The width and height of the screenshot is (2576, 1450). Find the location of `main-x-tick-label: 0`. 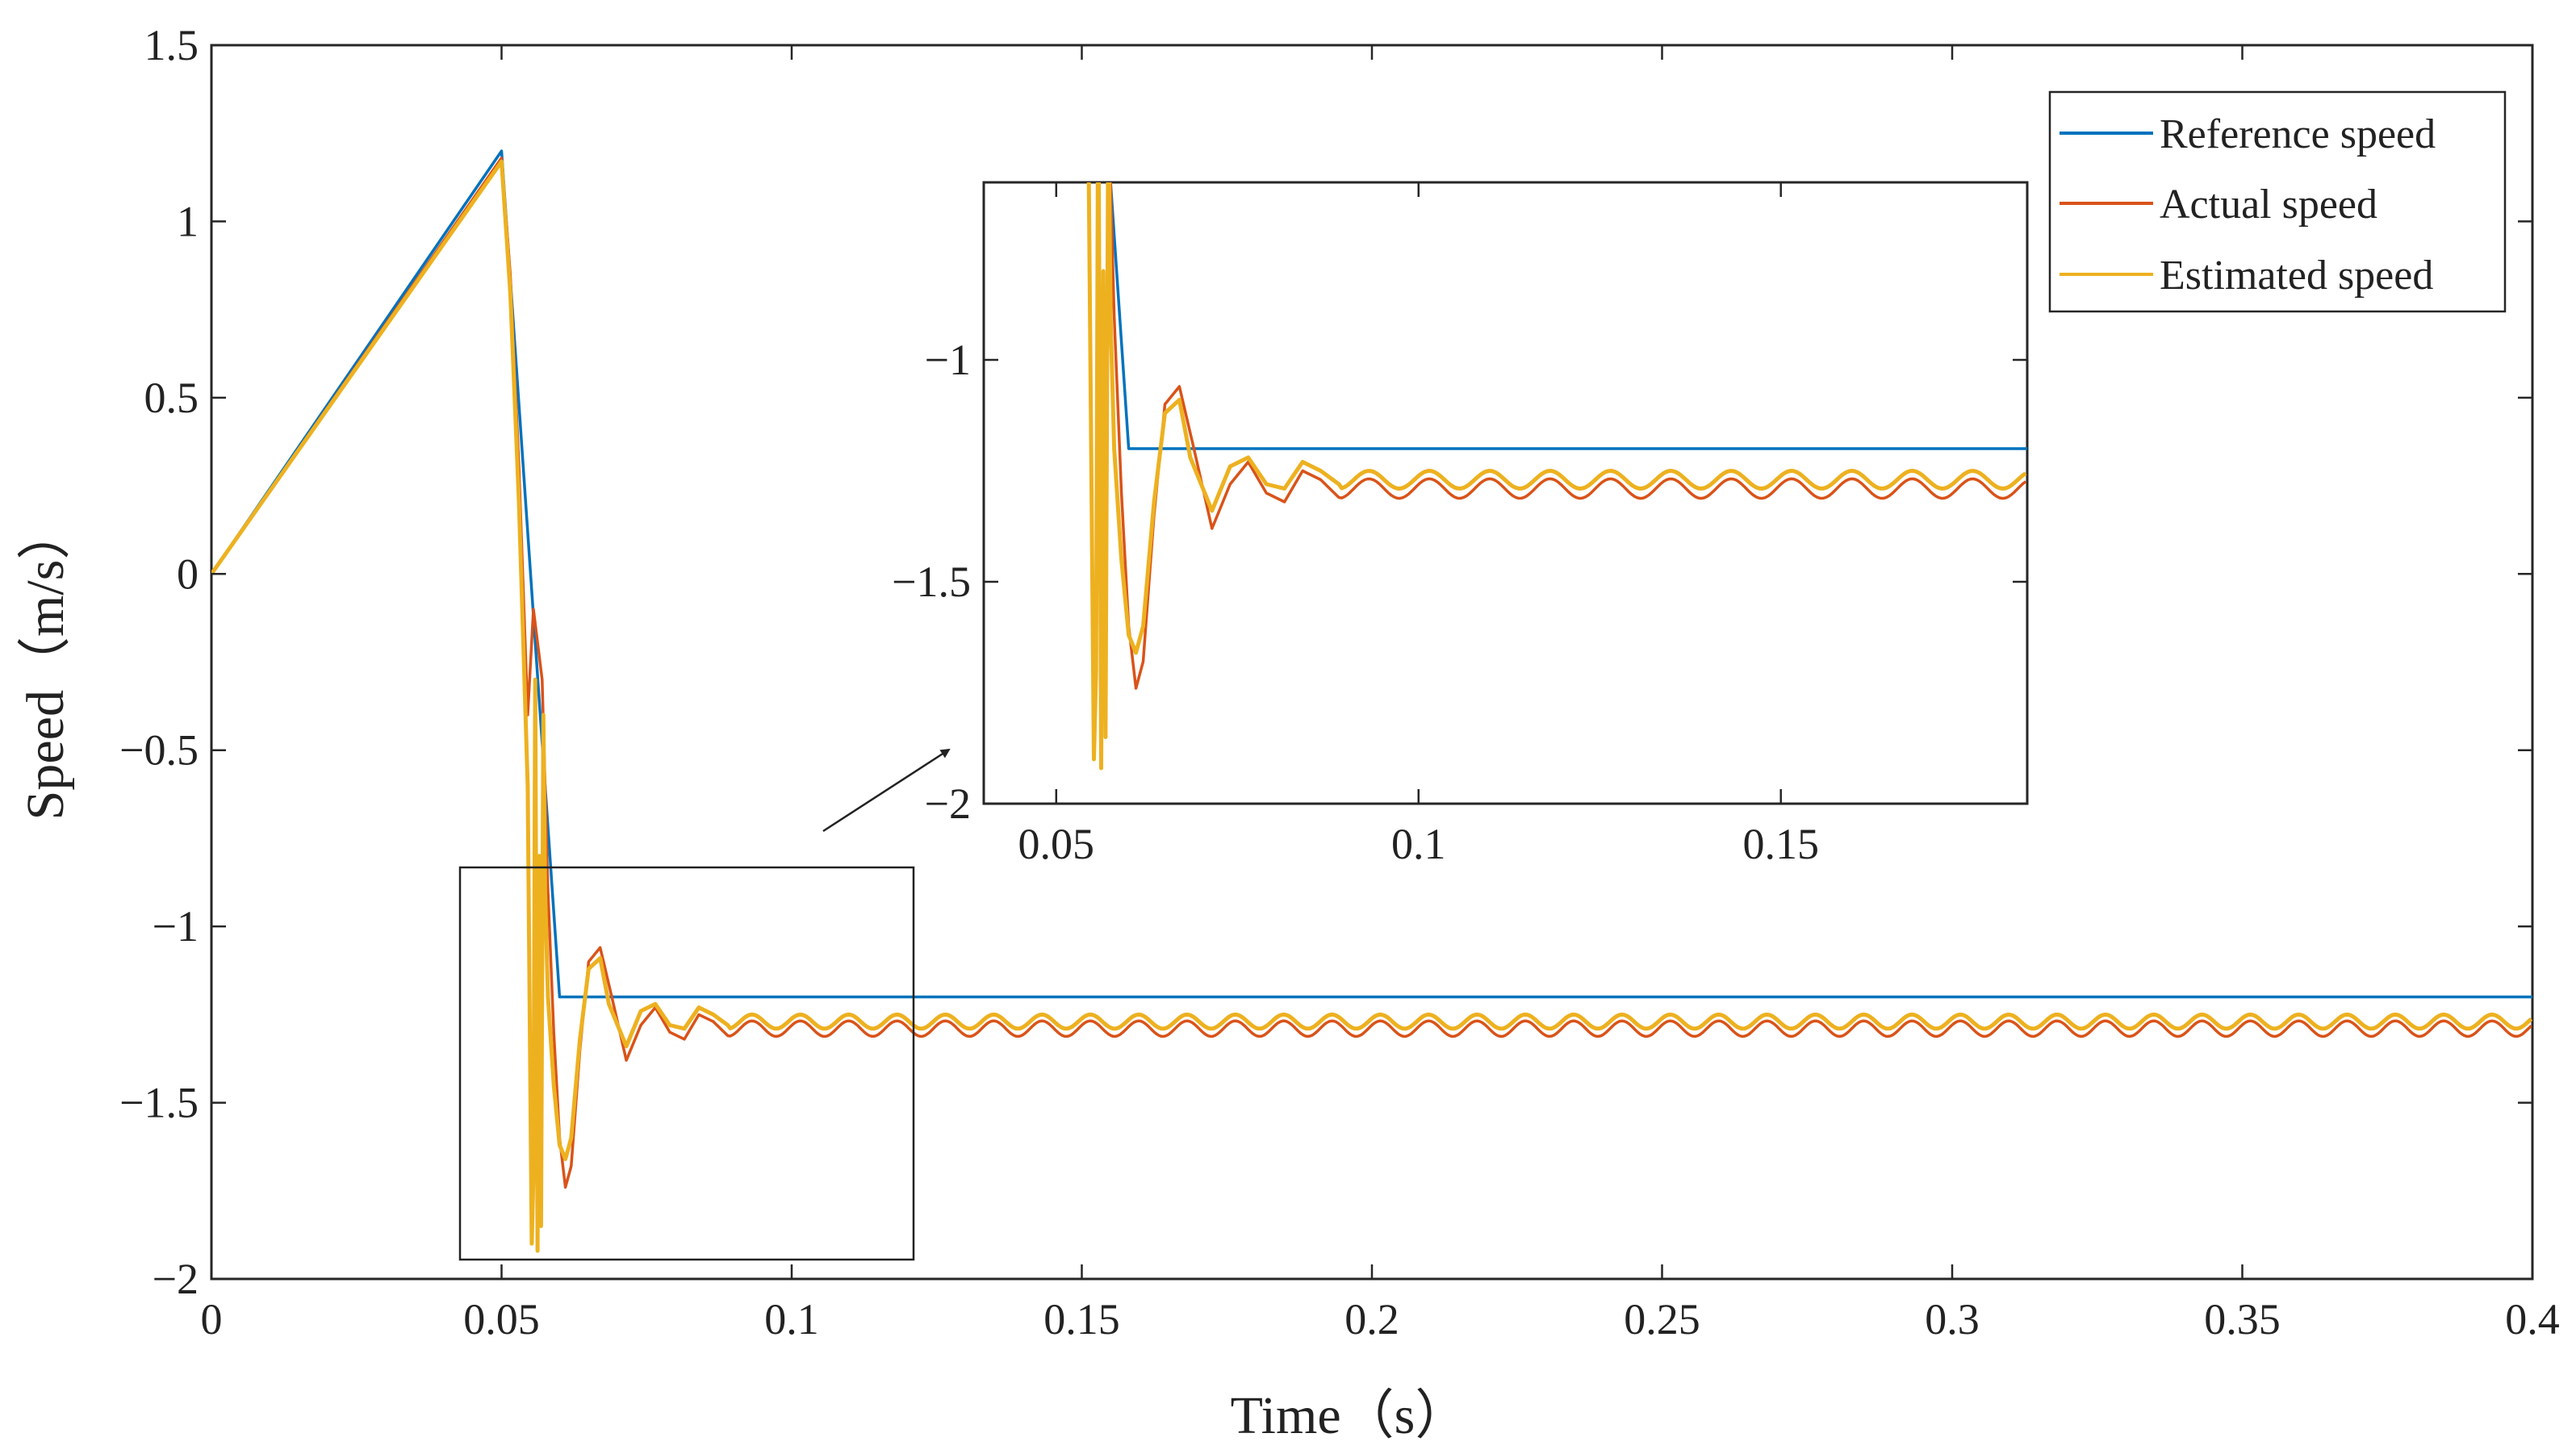

main-x-tick-label: 0 is located at coordinates (212, 1319).